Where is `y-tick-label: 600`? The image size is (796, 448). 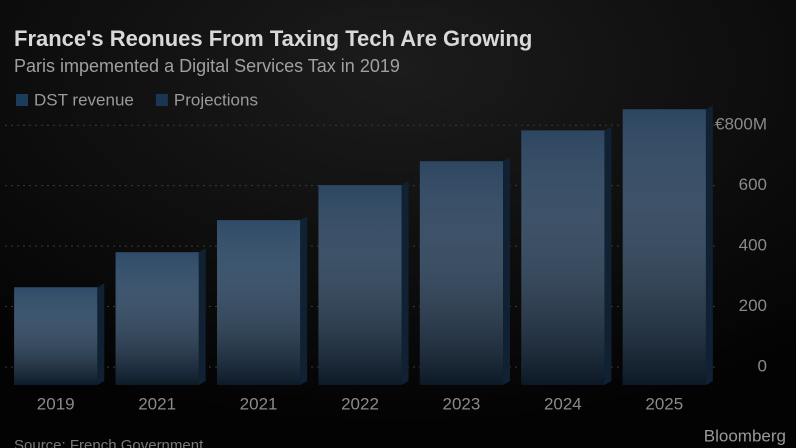
y-tick-label: 600 is located at coordinates (753, 184).